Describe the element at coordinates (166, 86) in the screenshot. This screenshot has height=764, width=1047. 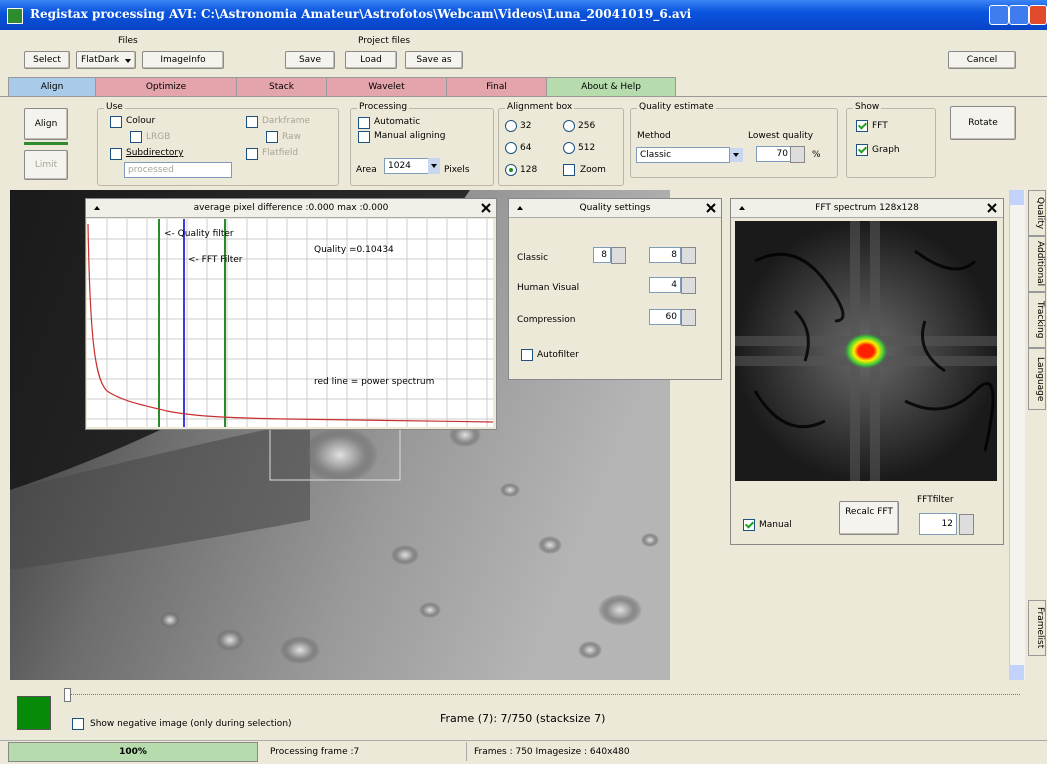
I see `tab: Optimize` at that location.